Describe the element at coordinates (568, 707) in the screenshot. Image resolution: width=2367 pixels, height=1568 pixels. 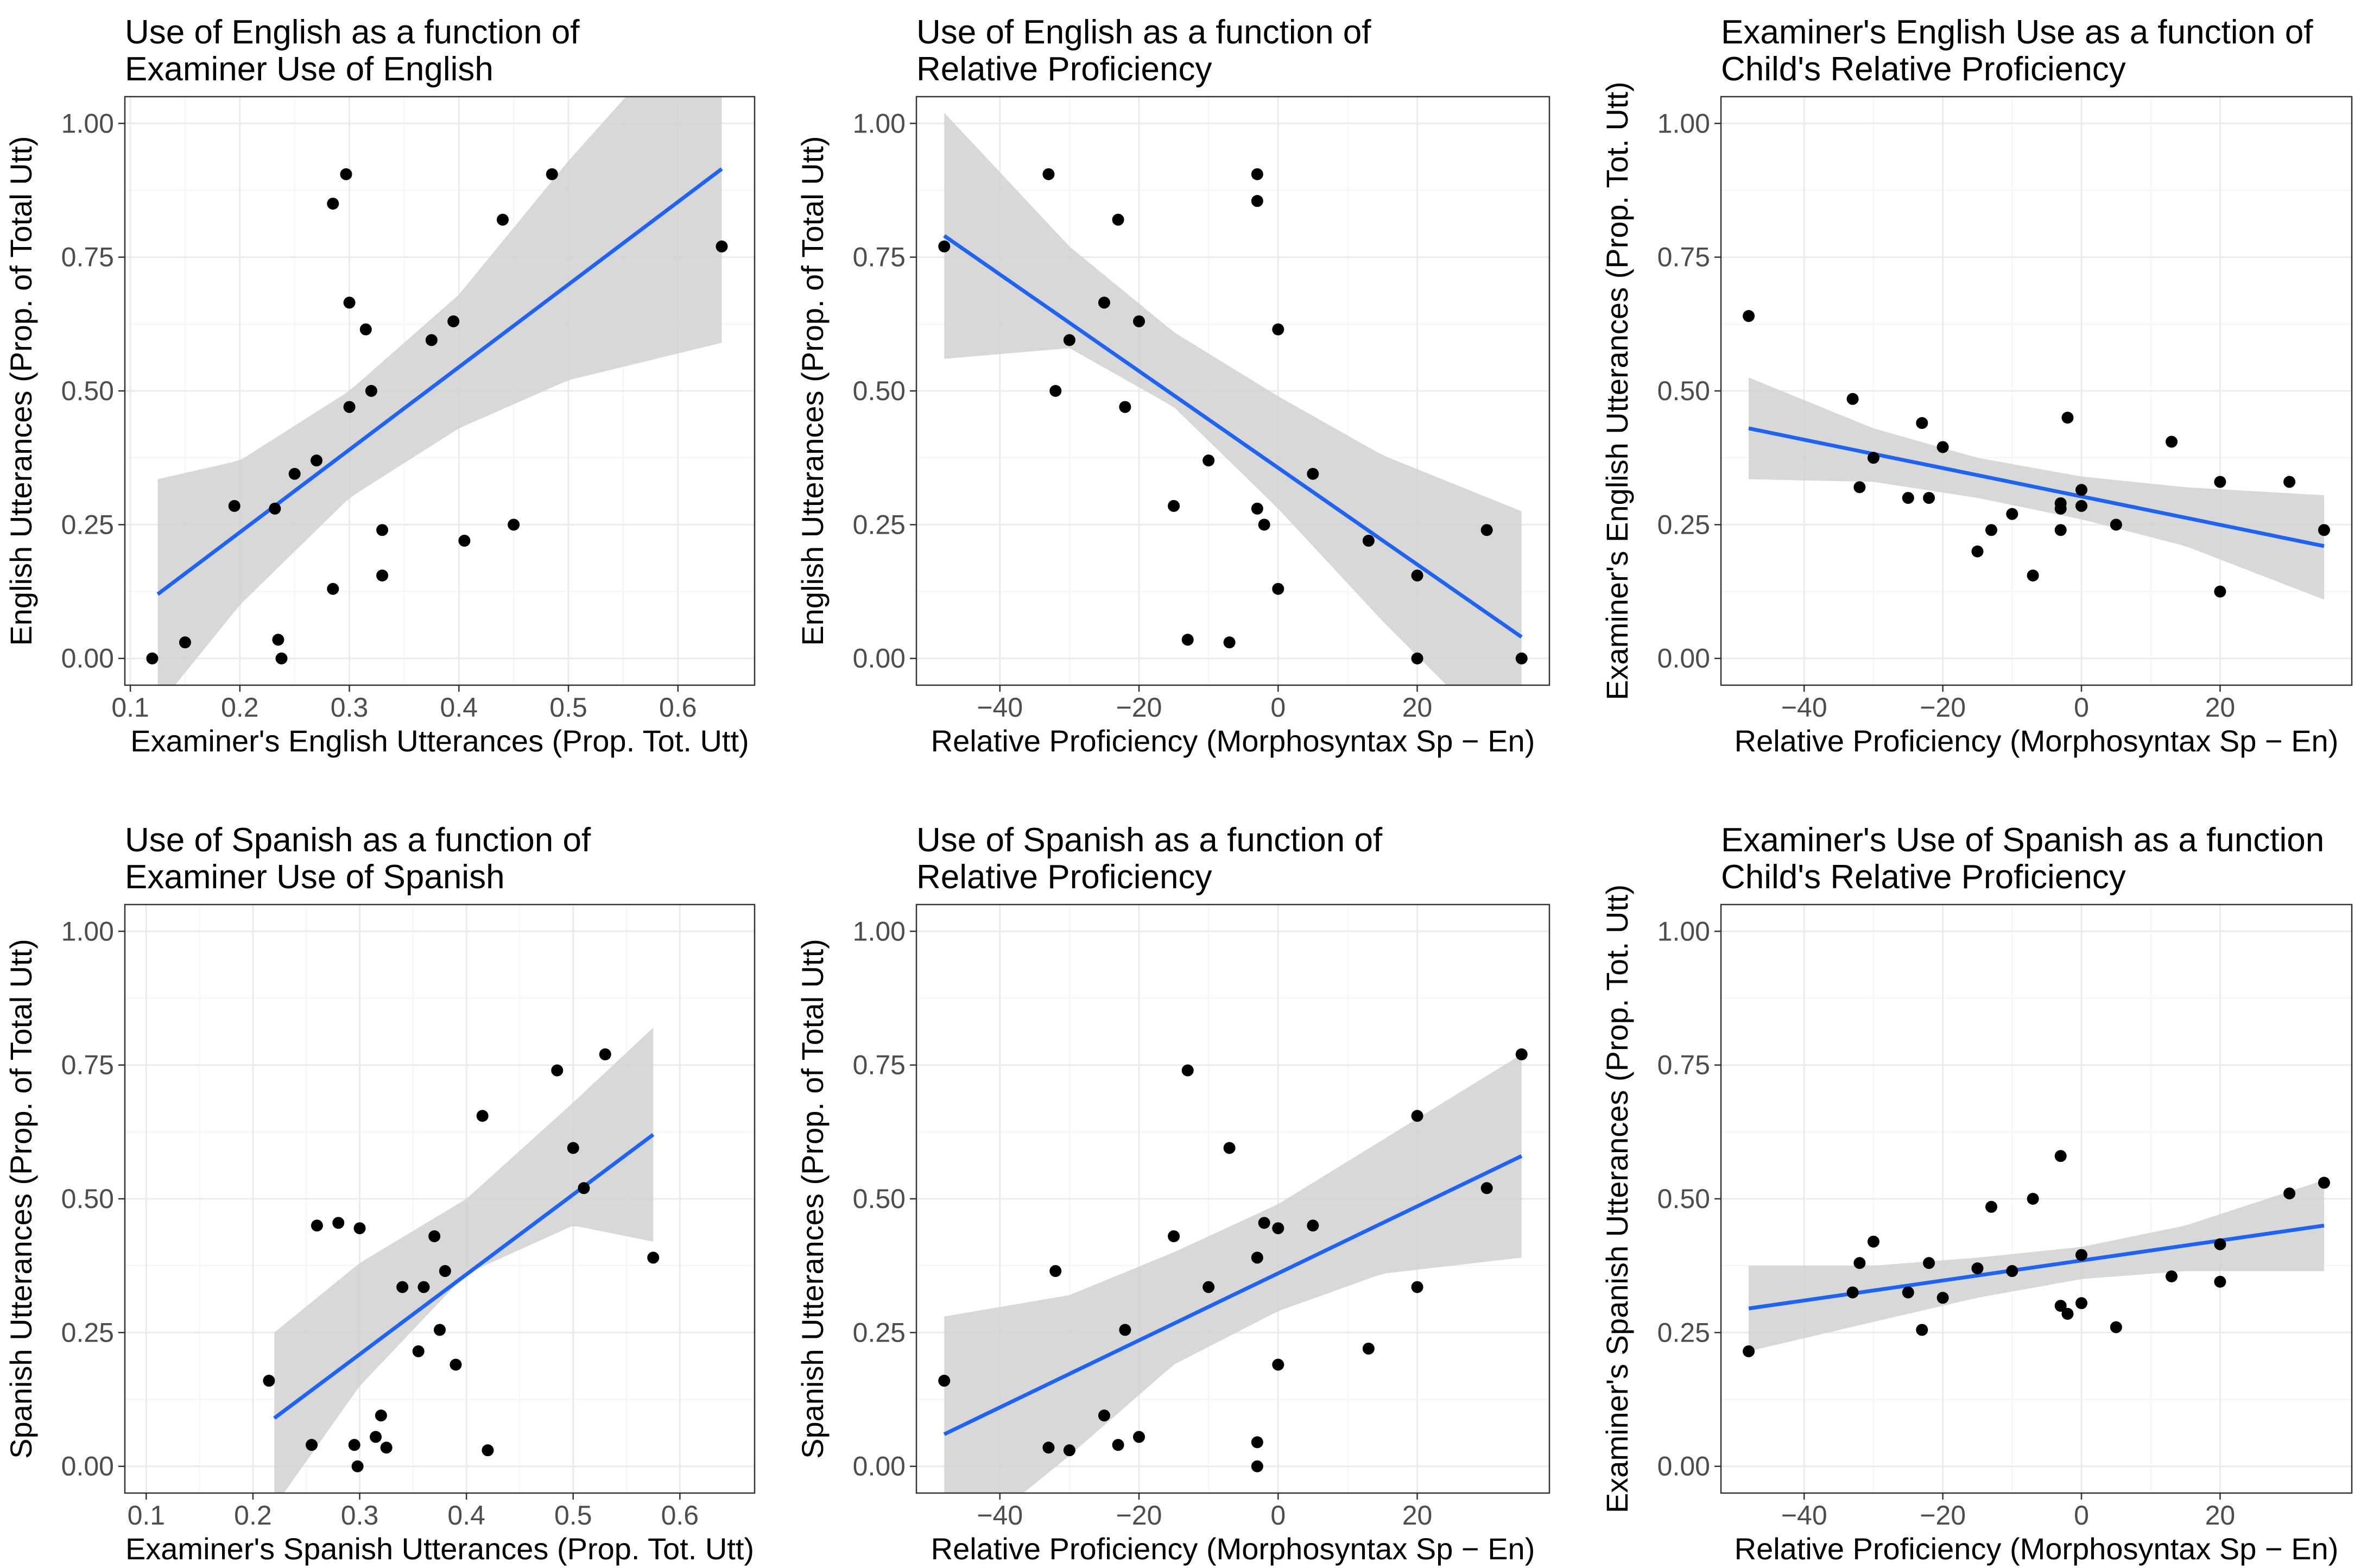
I see `x-tick-label: 0.5` at that location.